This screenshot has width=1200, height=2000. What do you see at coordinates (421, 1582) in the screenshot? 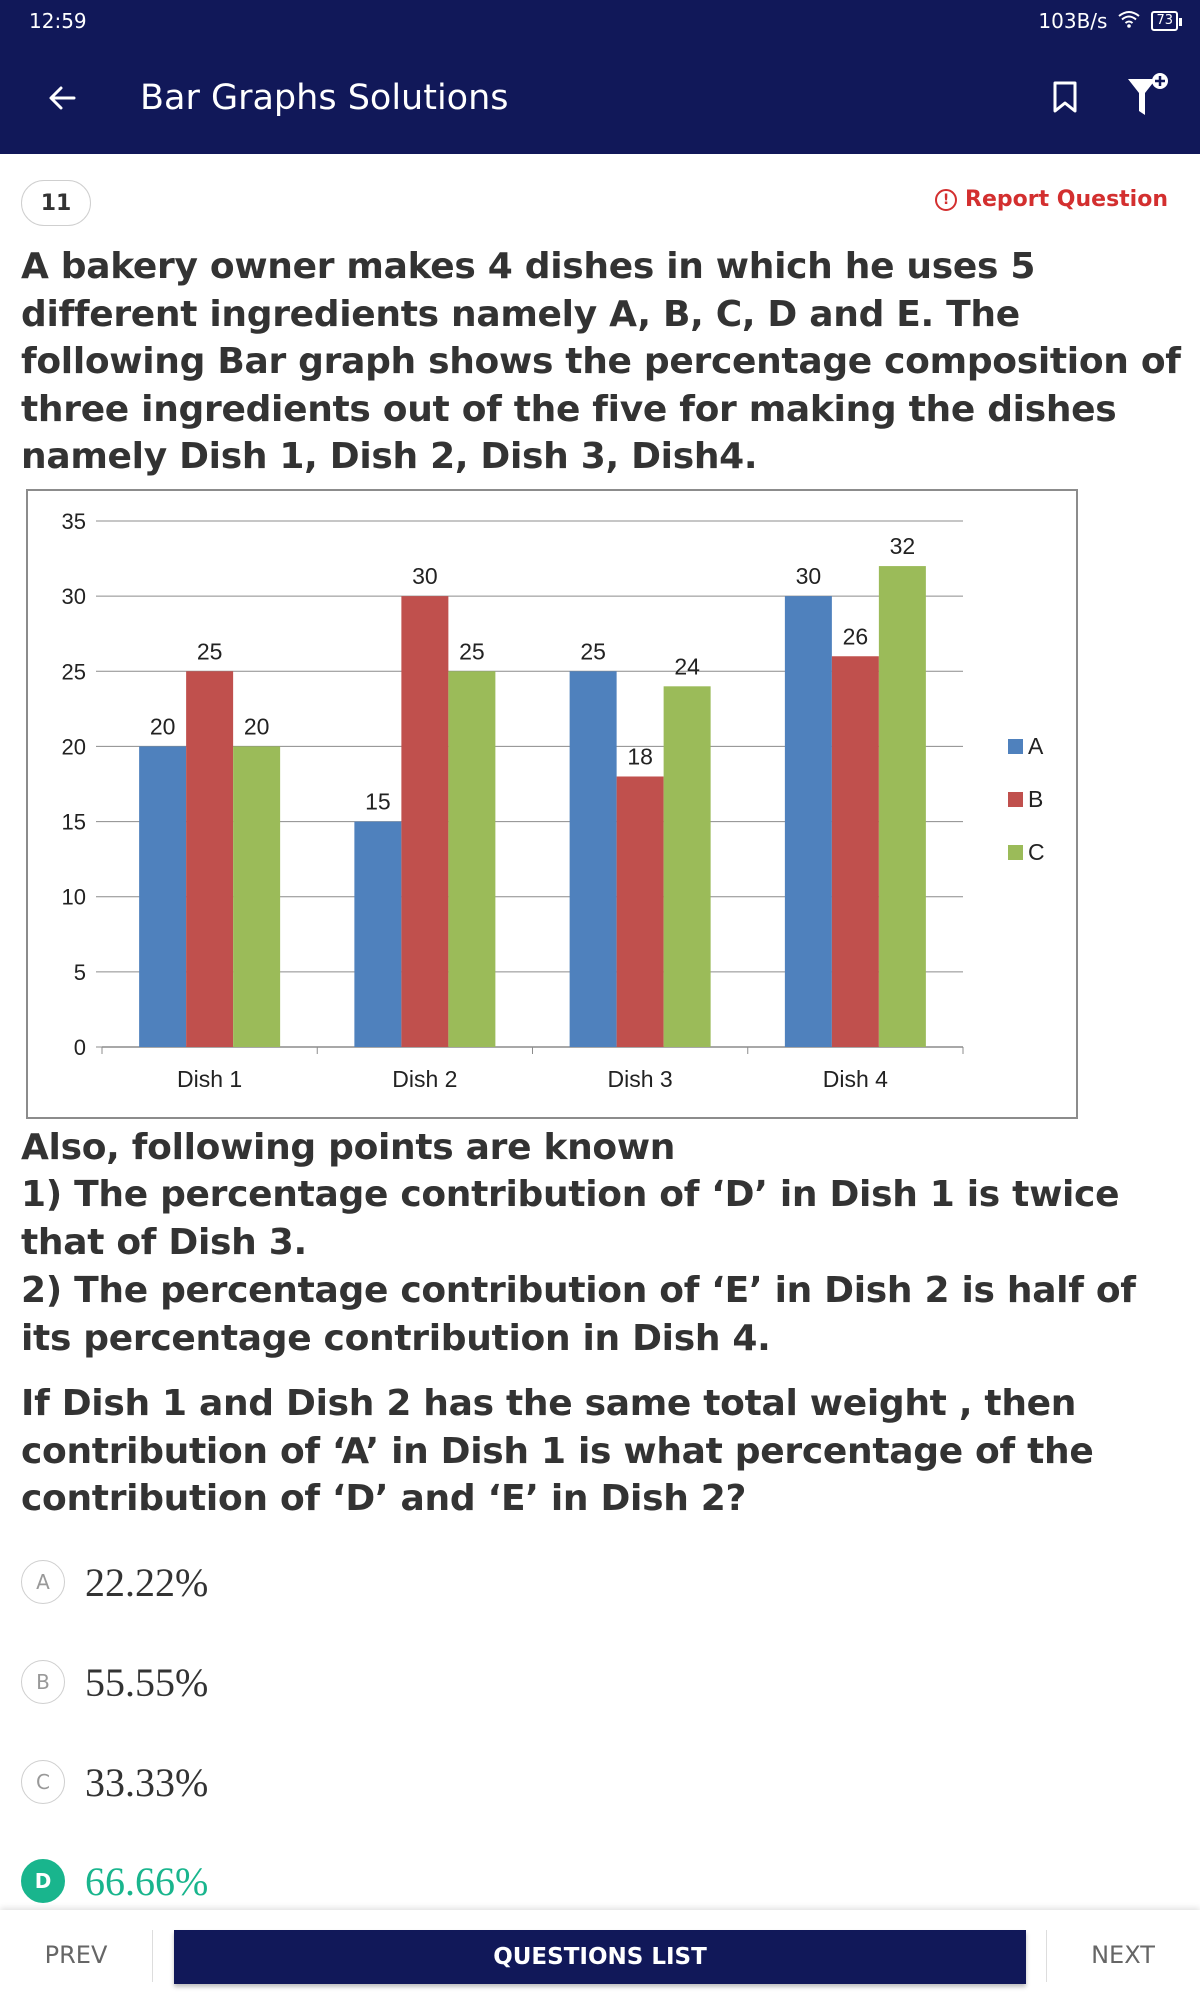
I see `option-a: A 22.22%` at bounding box center [421, 1582].